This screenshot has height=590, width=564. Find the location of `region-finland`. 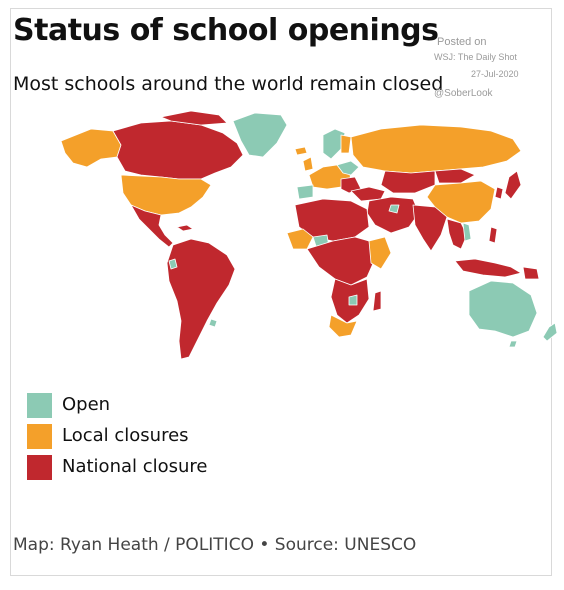

region-finland is located at coordinates (346, 144).